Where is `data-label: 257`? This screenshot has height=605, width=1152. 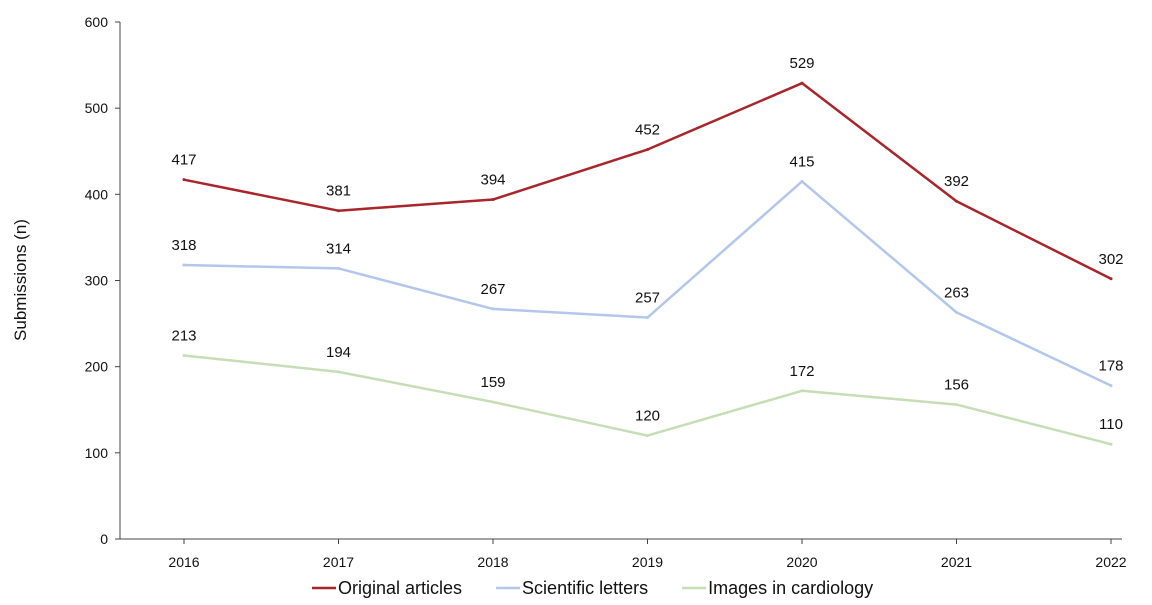 data-label: 257 is located at coordinates (647, 298).